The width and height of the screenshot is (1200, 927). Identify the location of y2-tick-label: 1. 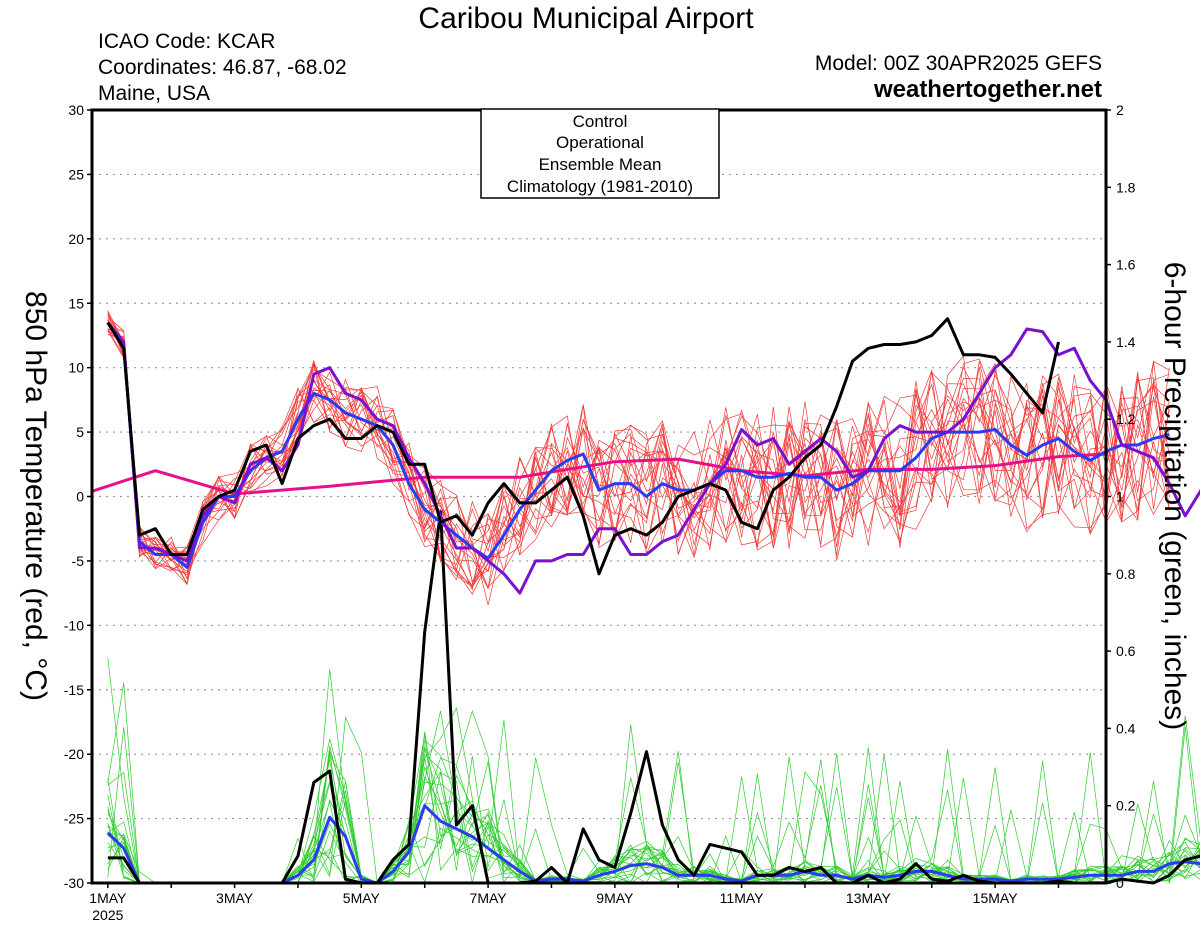
(1120, 497).